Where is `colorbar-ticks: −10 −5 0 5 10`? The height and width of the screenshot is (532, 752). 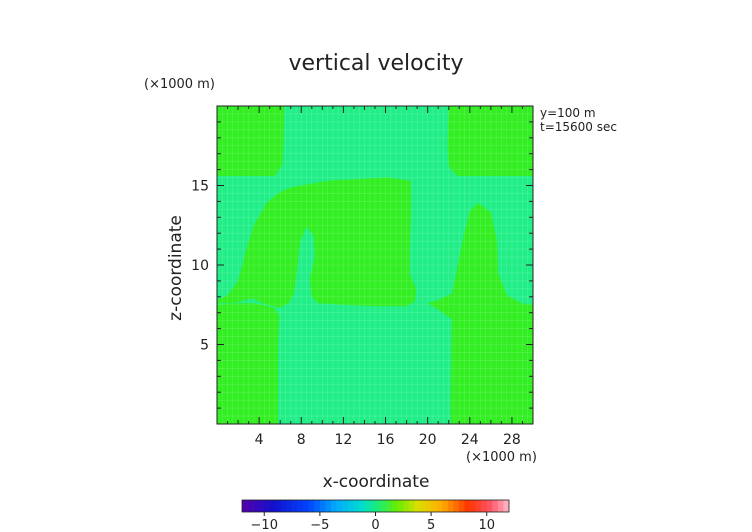
colorbar-ticks: −10 −5 0 5 10 is located at coordinates (373, 522).